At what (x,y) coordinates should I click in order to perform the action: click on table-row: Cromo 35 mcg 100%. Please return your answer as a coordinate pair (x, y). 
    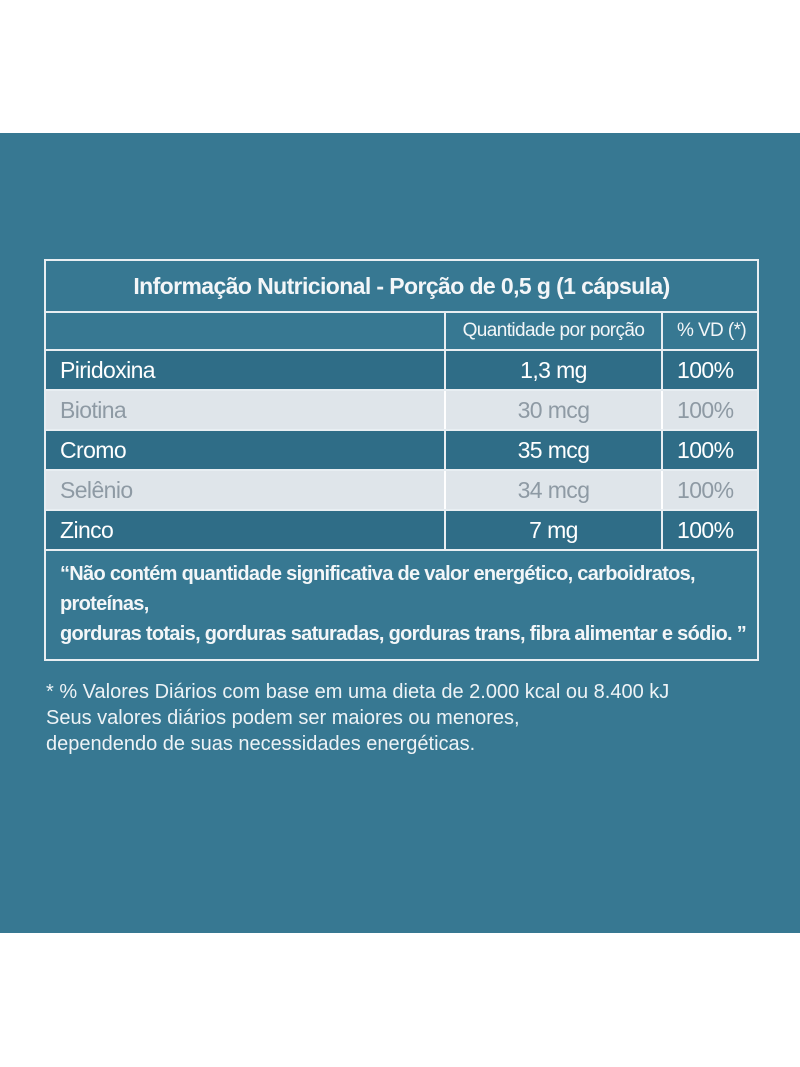
    Looking at the image, I should click on (401, 451).